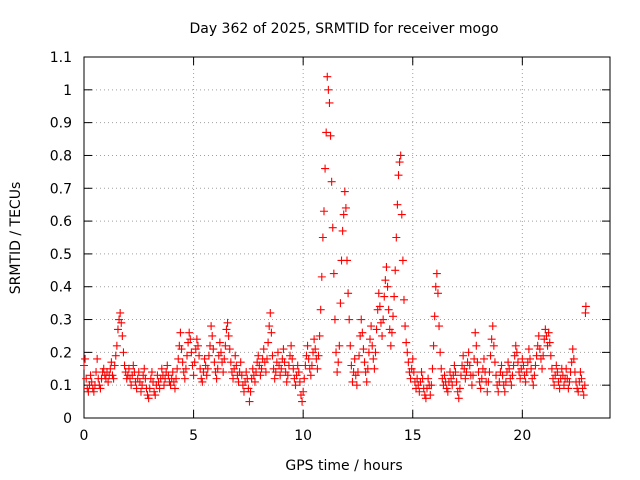  What do you see at coordinates (61, 156) in the screenshot?
I see `y-tick-label: 0.8` at bounding box center [61, 156].